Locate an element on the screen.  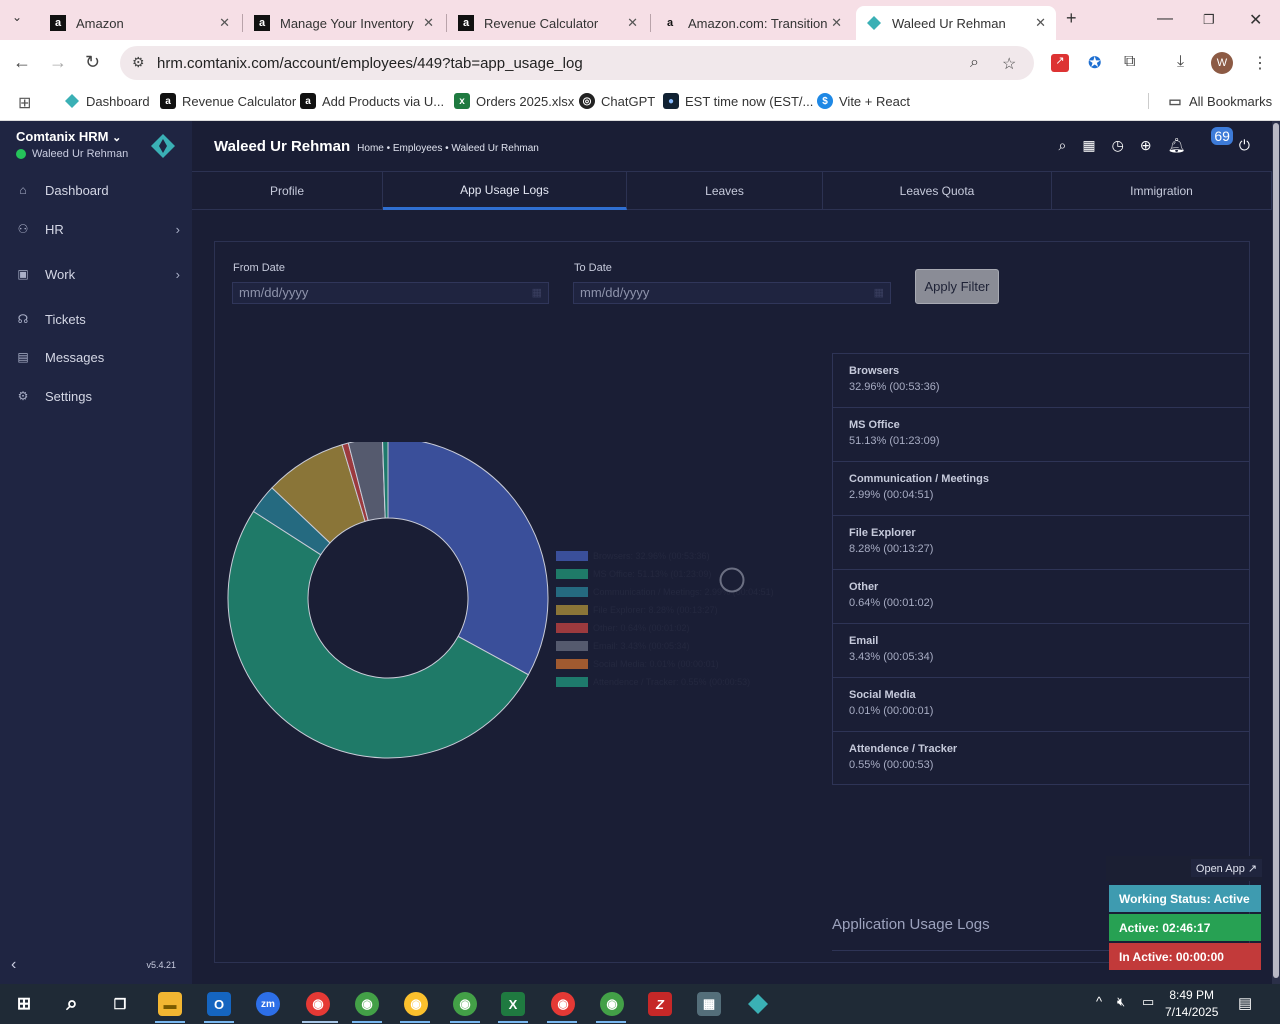
volume-muted-icon: 🔇︎ is located at coordinates (1121, 1001).